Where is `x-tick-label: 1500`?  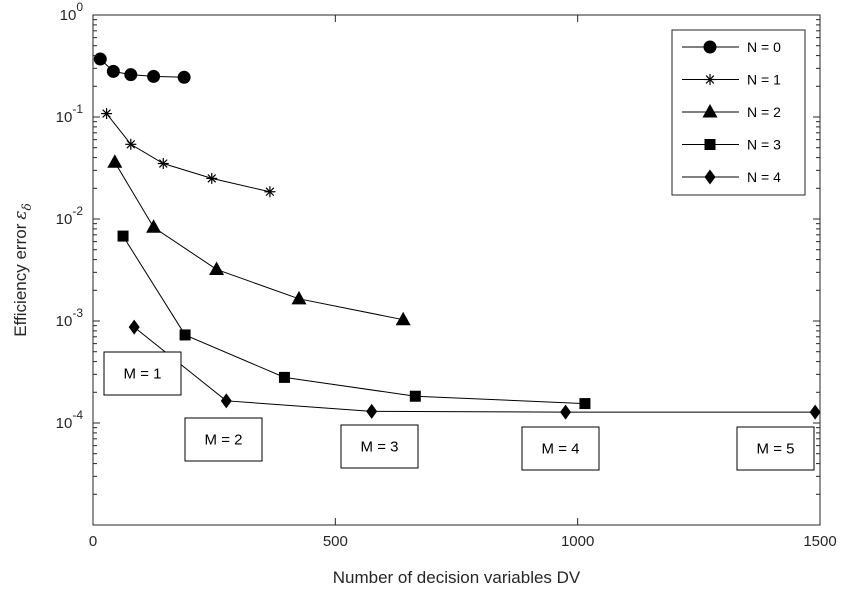
x-tick-label: 1500 is located at coordinates (819, 541).